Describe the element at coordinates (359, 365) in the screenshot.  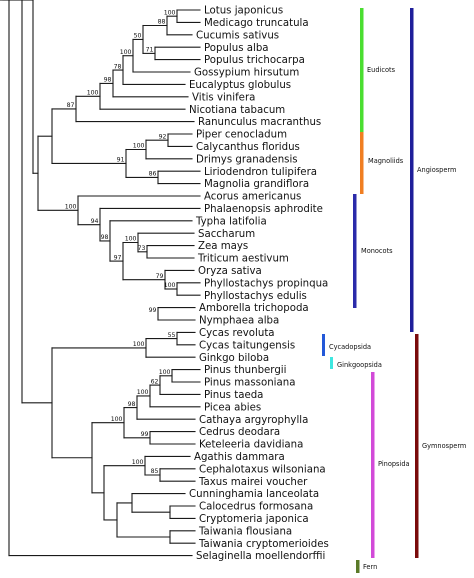
I see `ginkgoopsida-label: Ginkgoopsida` at that location.